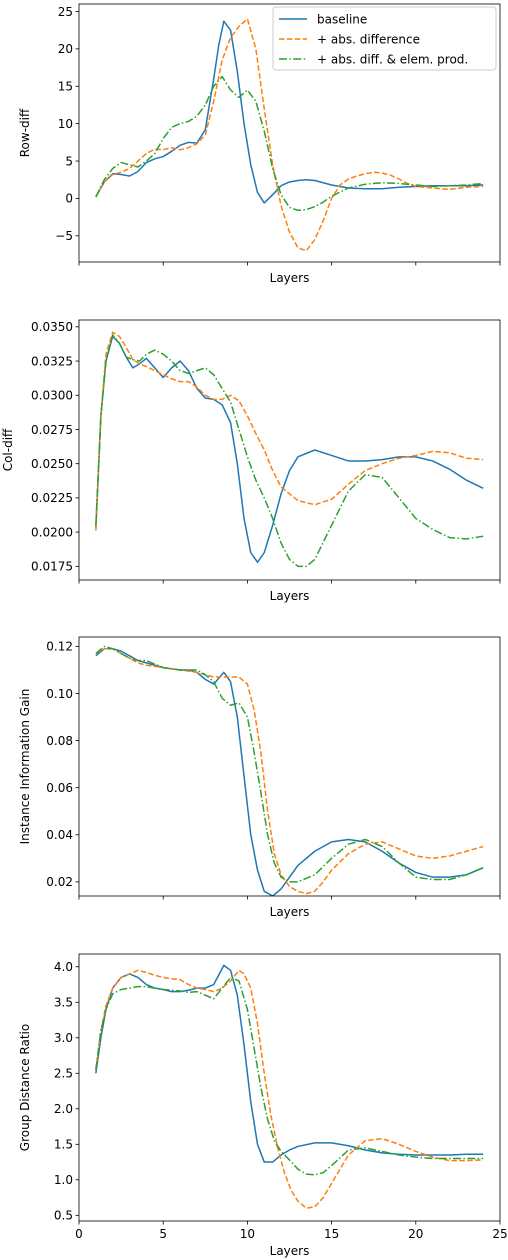  I want to click on y-tick-label: 0, so click(69, 199).